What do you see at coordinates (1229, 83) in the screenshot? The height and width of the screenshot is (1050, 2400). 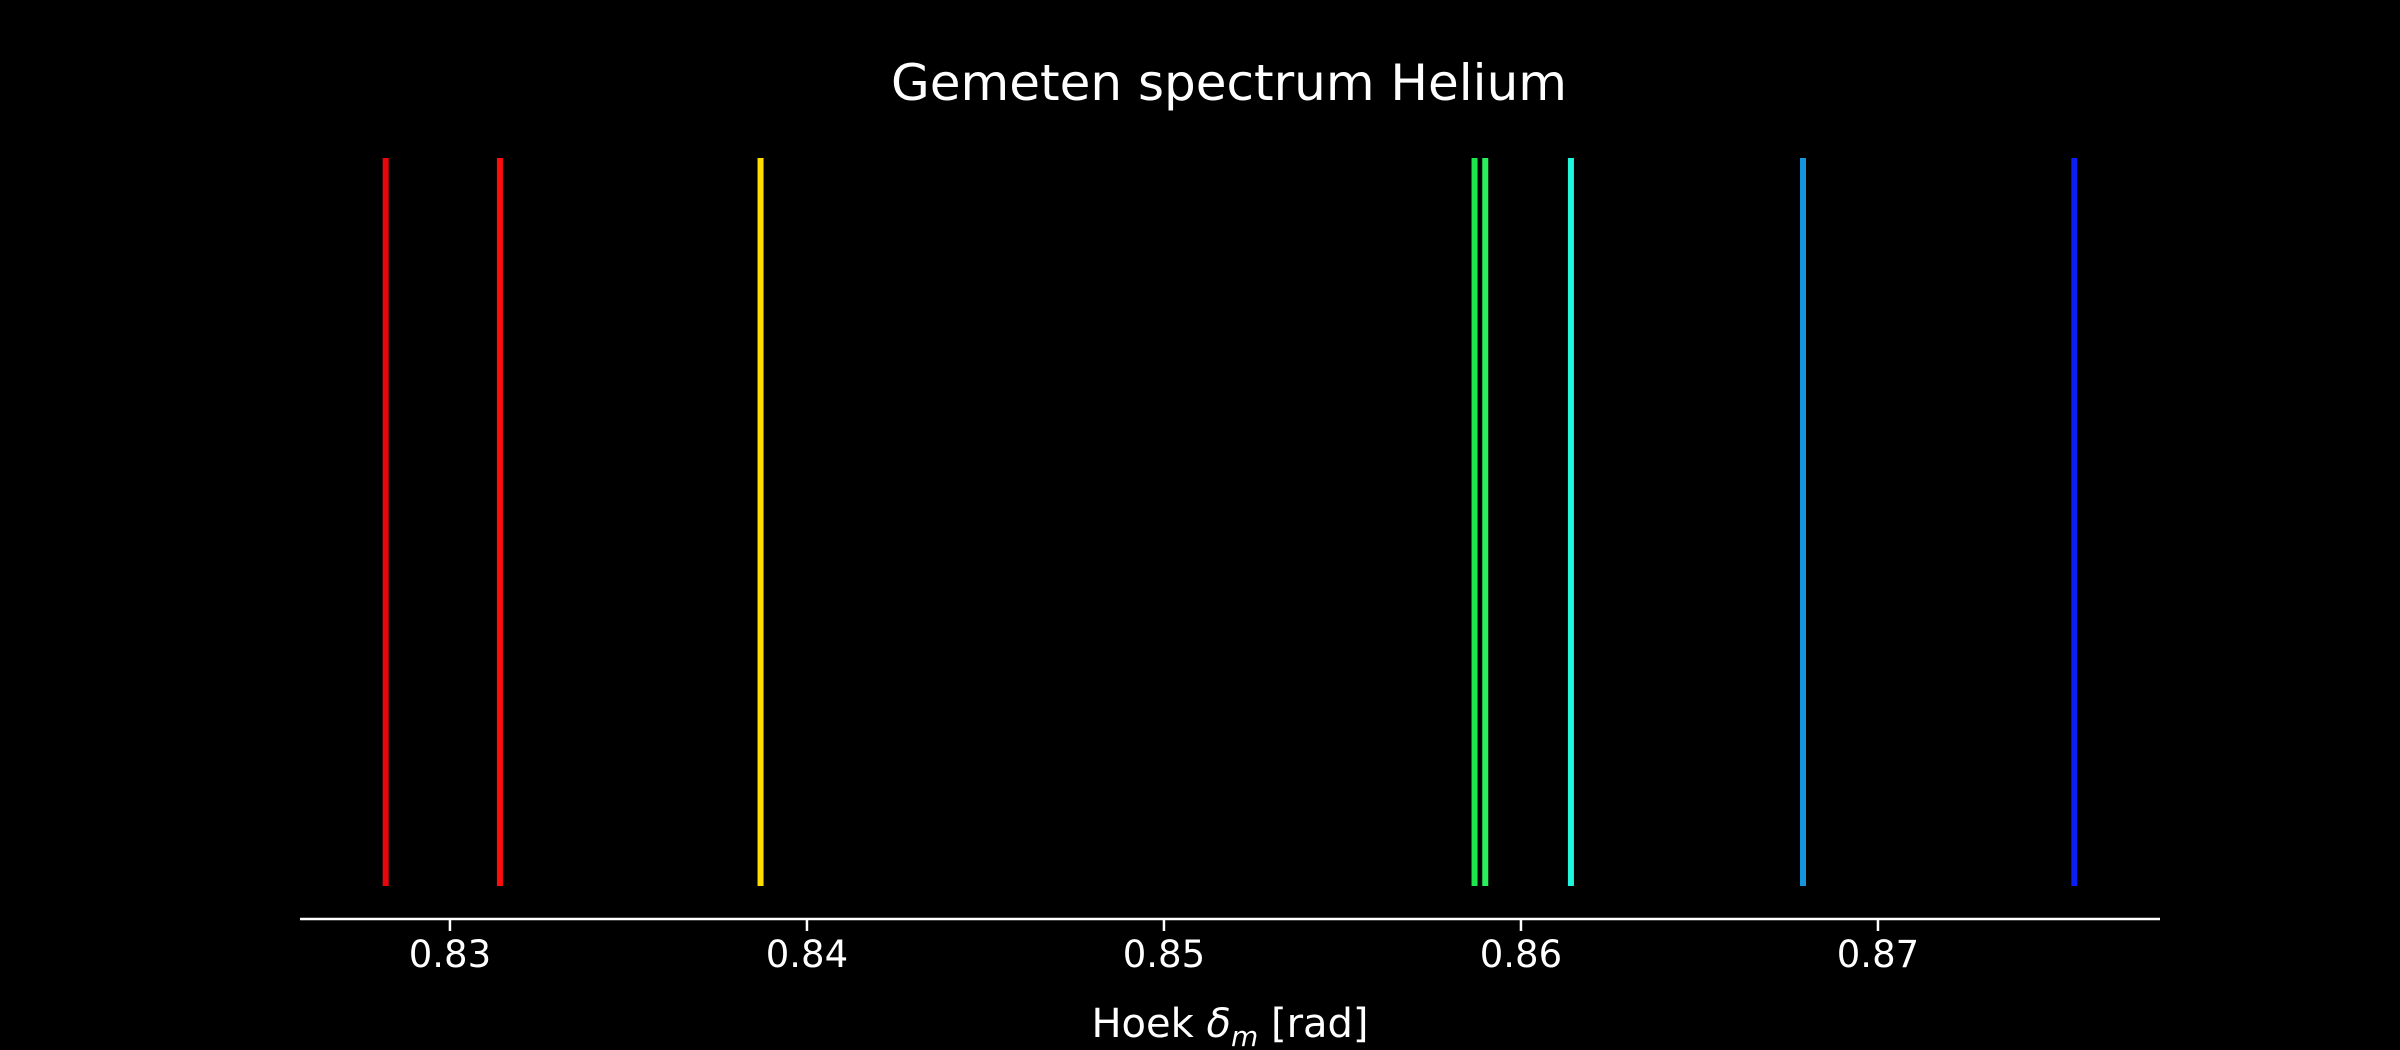 I see `chart-title: Gemeten spectrum Helium` at bounding box center [1229, 83].